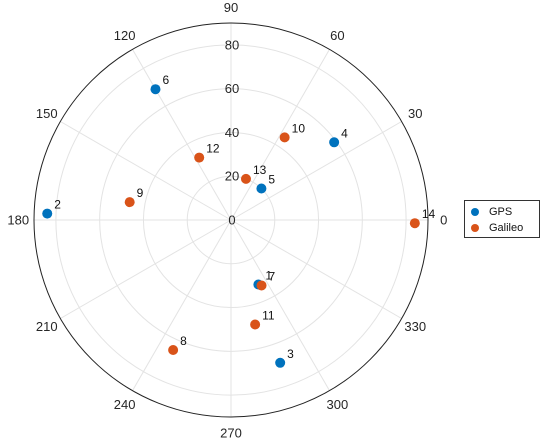 The image size is (550, 441). Describe the element at coordinates (443, 220) in the screenshot. I see `angle-tick-label: 0` at that location.